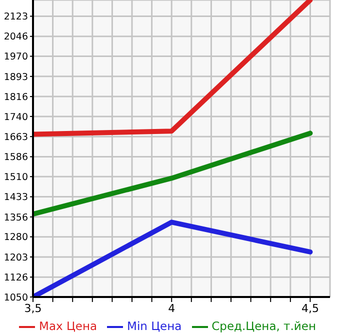  I want to click on y-tick-label: 1280, so click(16, 238).